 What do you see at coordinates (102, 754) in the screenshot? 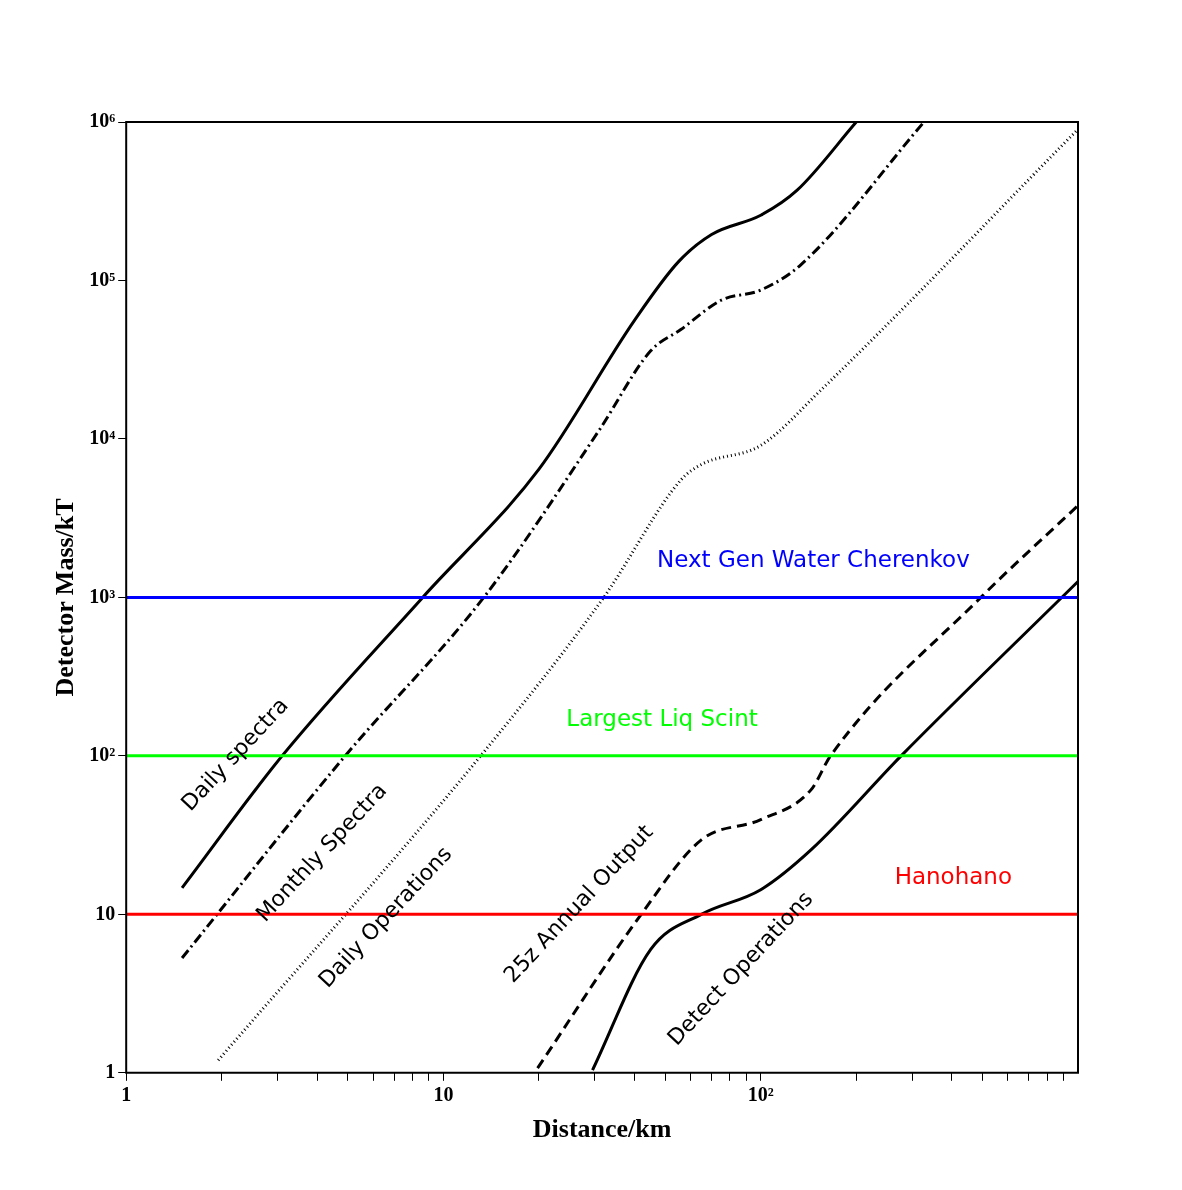
I see `y-tick-label: 10²` at bounding box center [102, 754].